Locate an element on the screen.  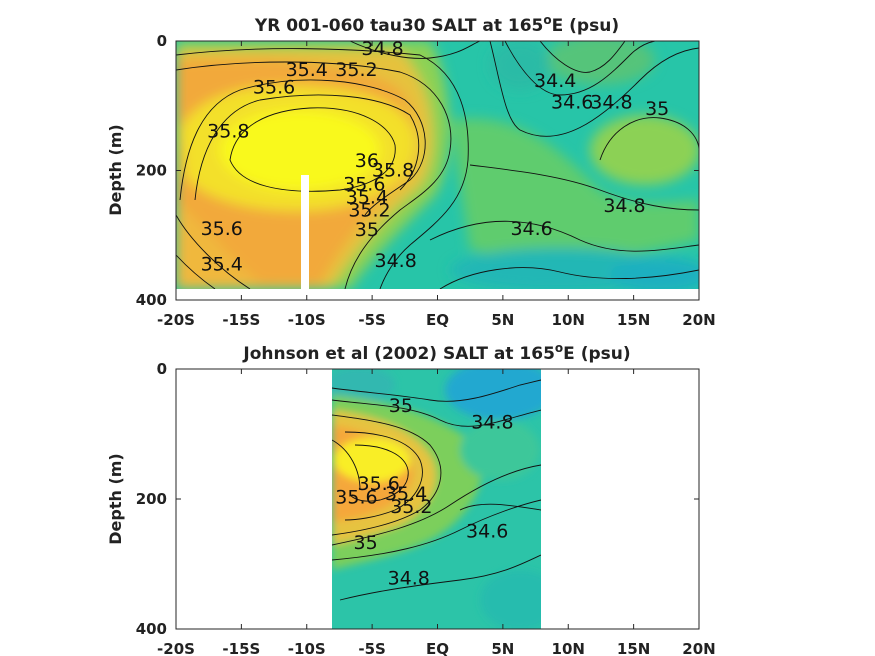
contour-label: 34.4 is located at coordinates (555, 81).